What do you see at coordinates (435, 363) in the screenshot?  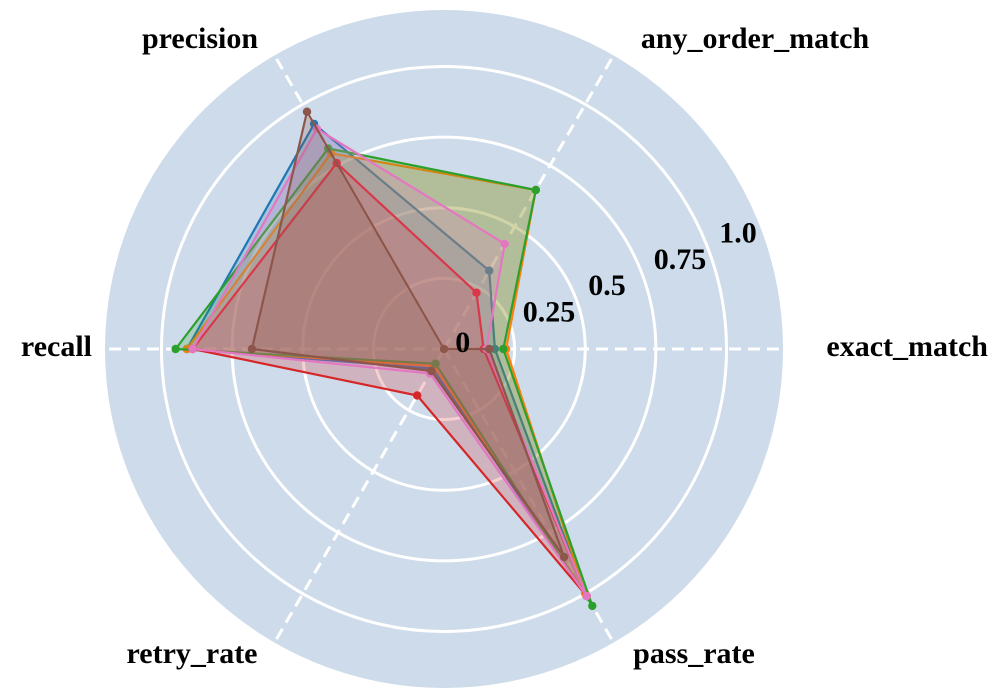 I see `series-2-point-retry_rate` at bounding box center [435, 363].